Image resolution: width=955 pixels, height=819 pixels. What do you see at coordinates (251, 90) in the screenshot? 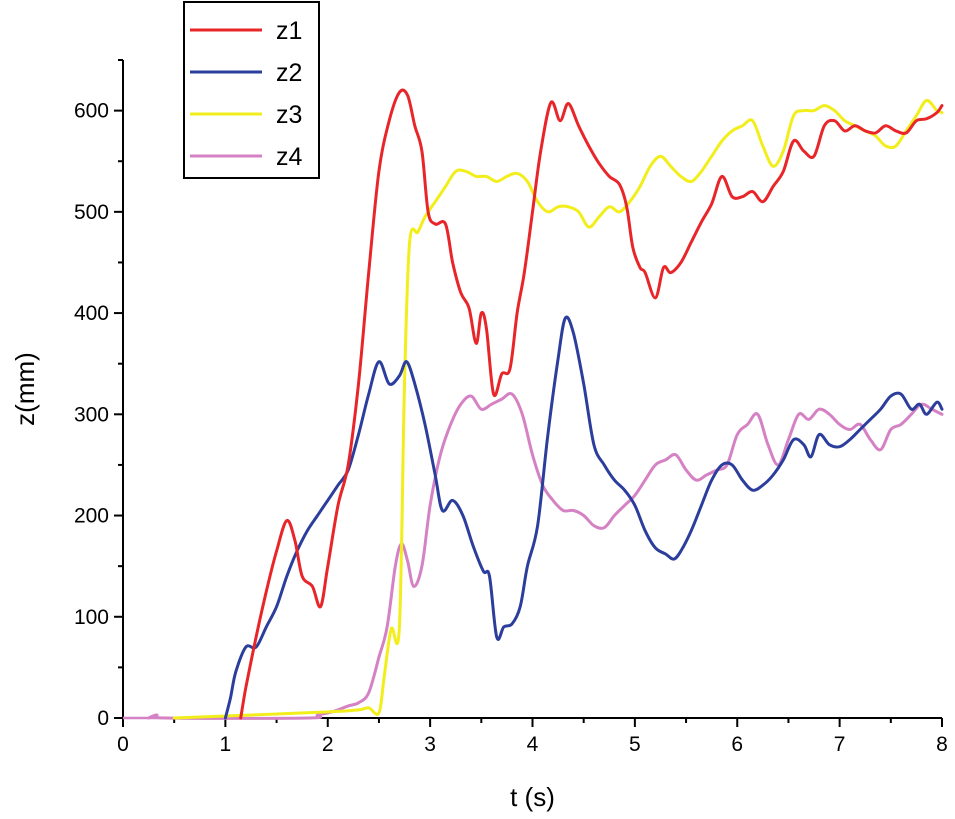
I see `legend: z1 z2 z3 z4` at bounding box center [251, 90].